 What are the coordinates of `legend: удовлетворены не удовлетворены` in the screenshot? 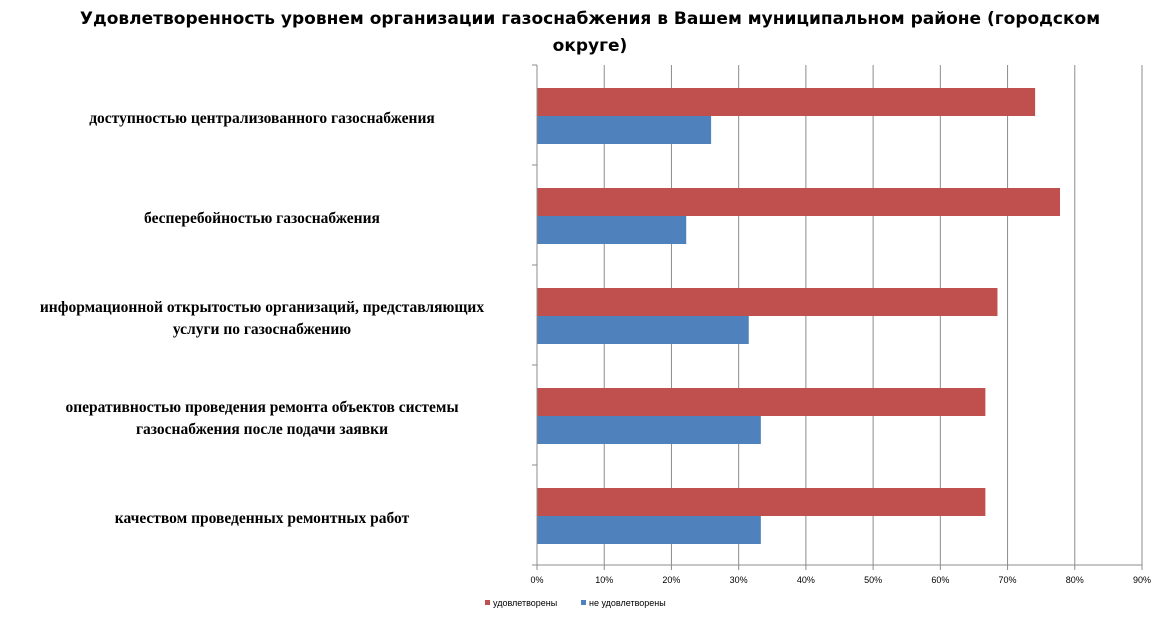 It's located at (575, 603).